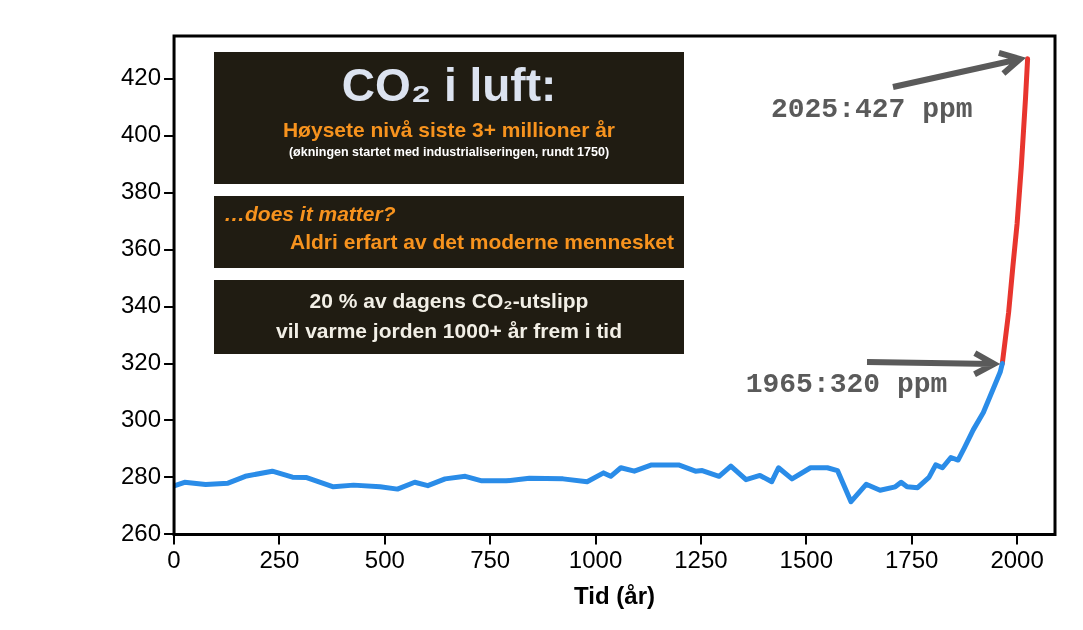 Image resolution: width=1083 pixels, height=630 pixels. I want to click on x-tick-label: 500, so click(384, 560).